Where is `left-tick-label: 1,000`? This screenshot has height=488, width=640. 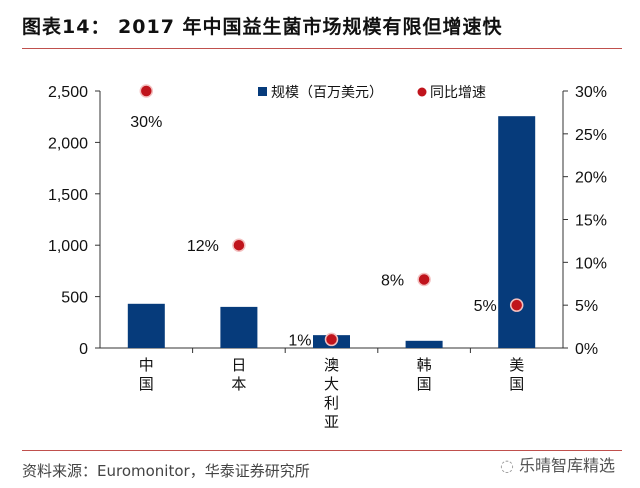 left-tick-label: 1,000 is located at coordinates (68, 246).